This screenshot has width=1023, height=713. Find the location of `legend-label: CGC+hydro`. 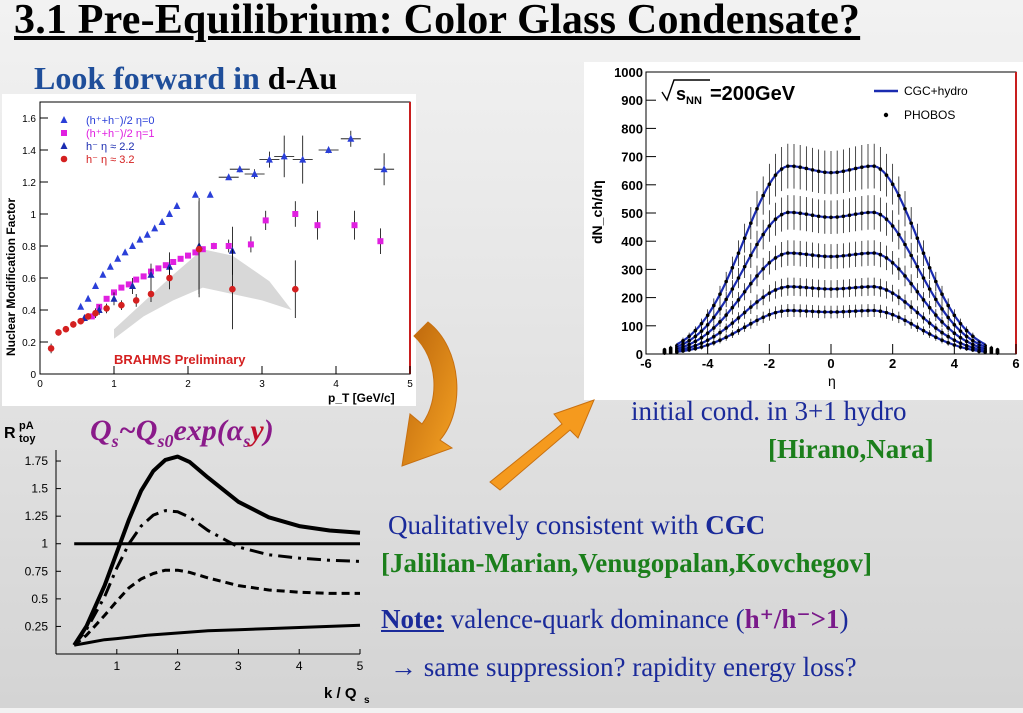

legend-label: CGC+hydro is located at coordinates (936, 91).